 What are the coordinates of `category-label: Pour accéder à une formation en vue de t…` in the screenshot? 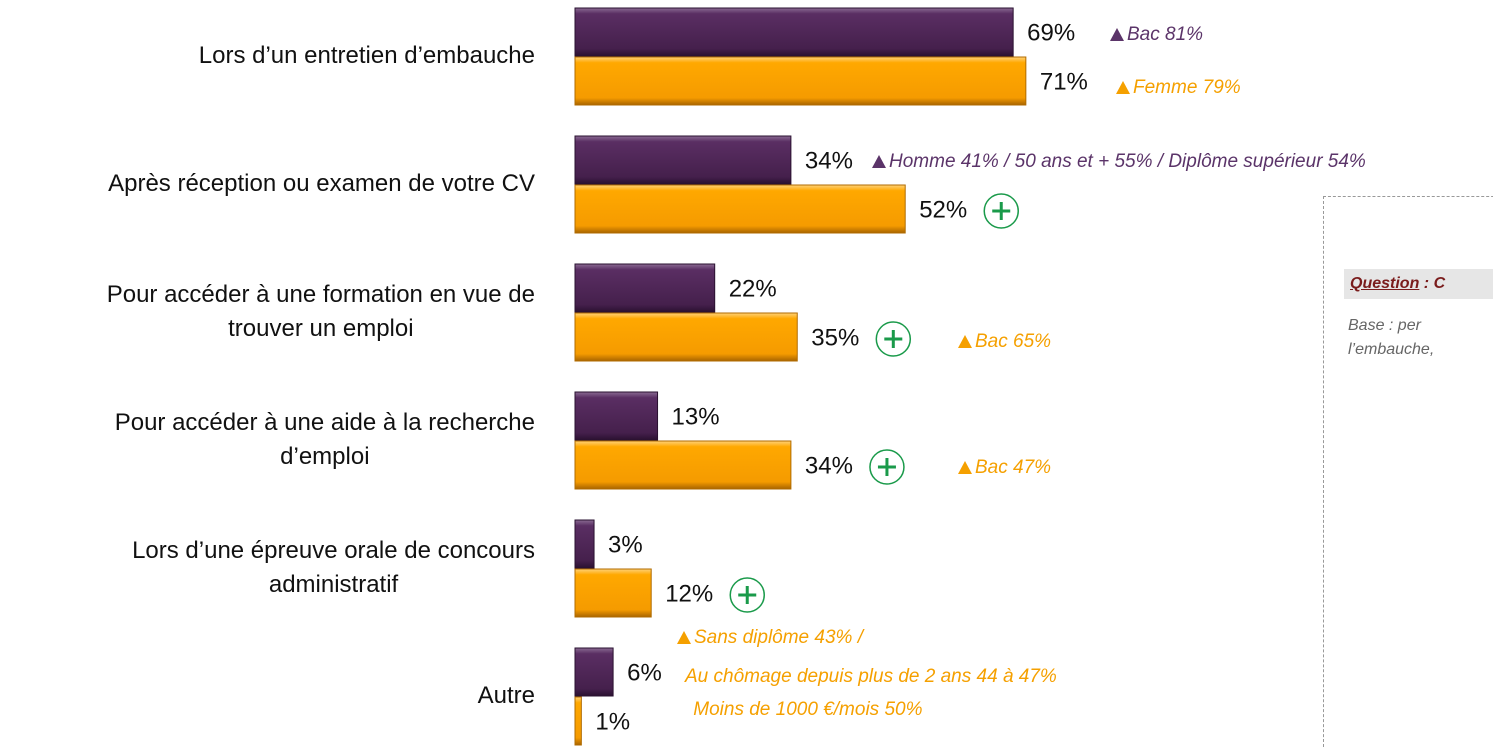 It's located at (320, 311).